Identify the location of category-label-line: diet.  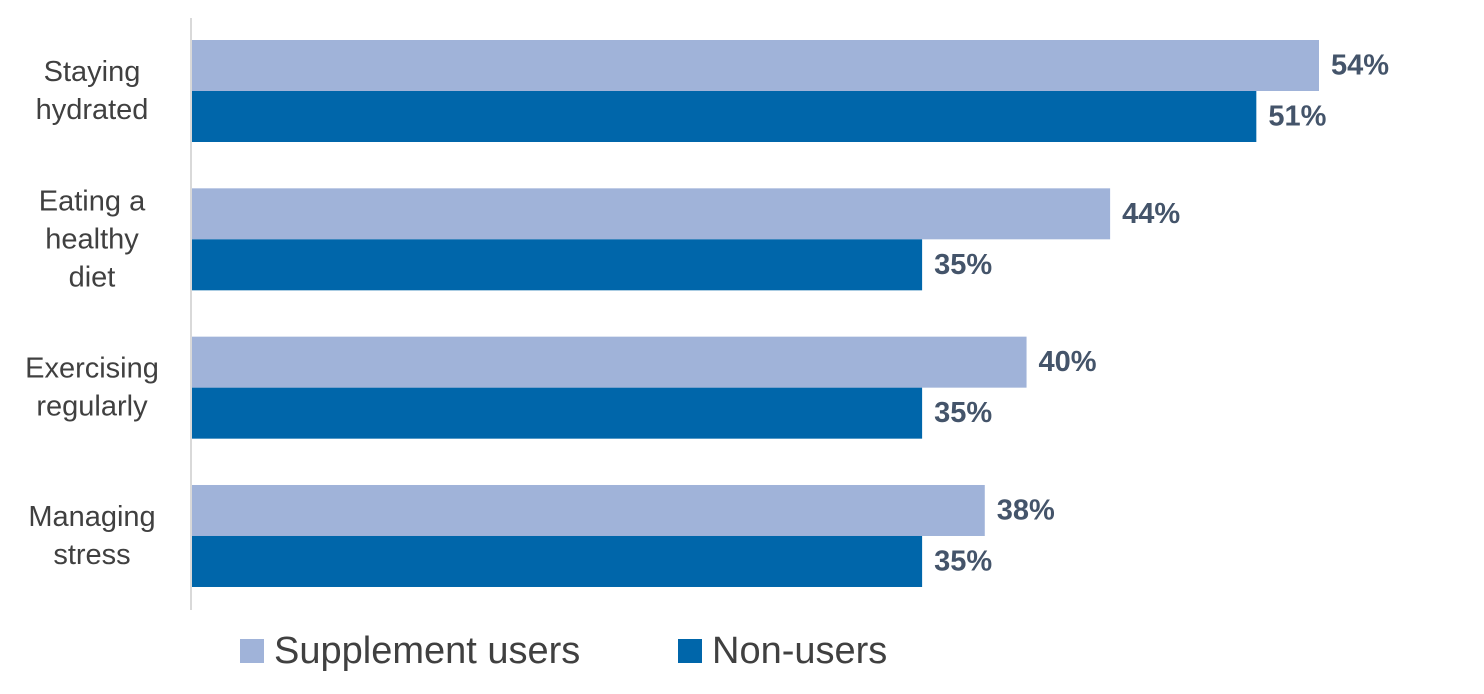
(92, 277).